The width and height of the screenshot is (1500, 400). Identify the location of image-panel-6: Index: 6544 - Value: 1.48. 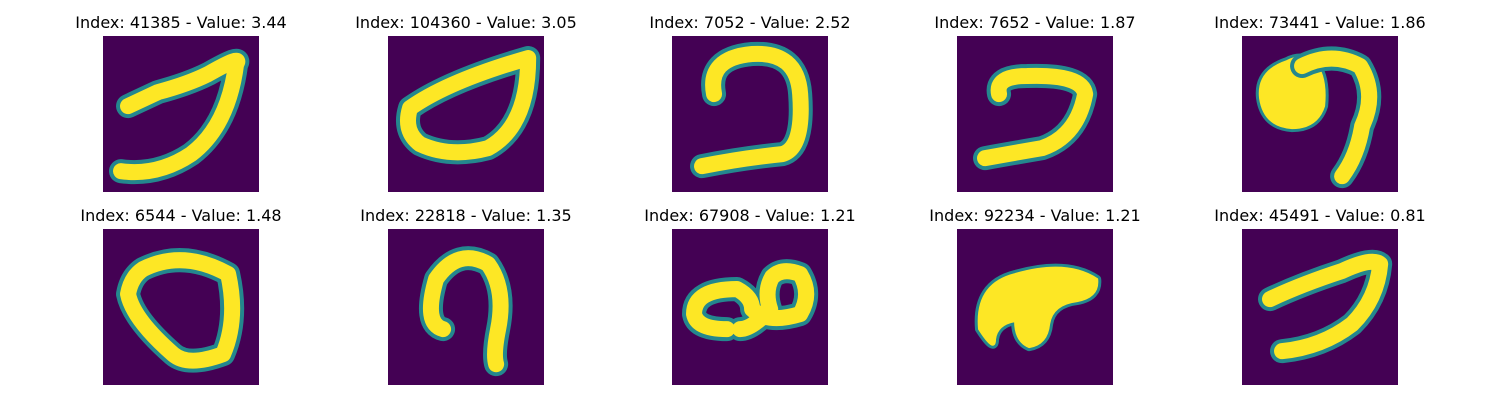
(181, 296).